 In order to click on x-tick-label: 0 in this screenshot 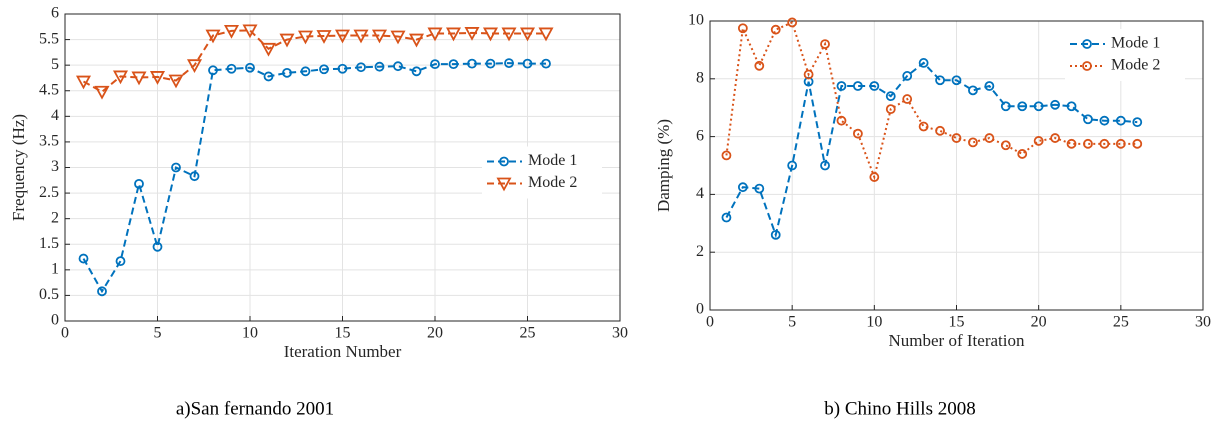, I will do `click(710, 322)`.